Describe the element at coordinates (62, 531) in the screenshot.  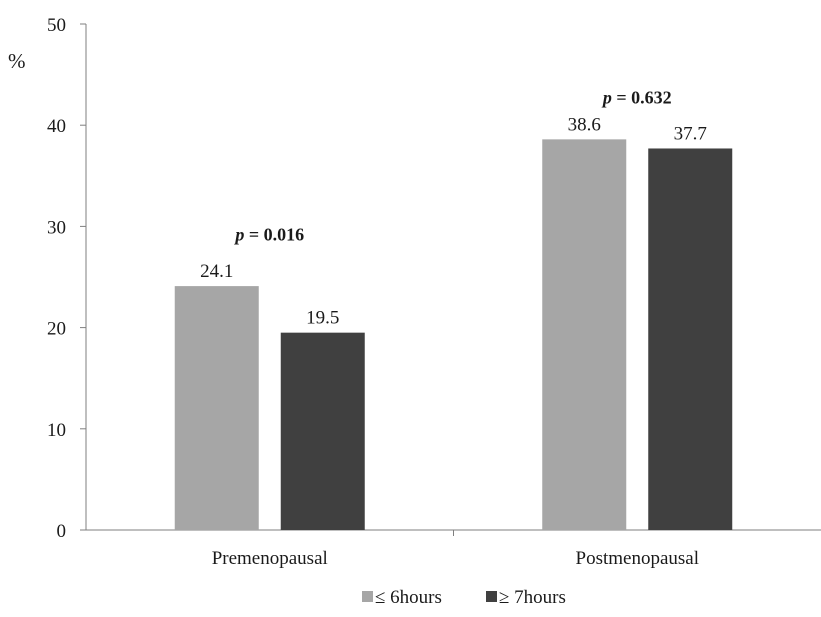
I see `y-tick-label: 0` at that location.